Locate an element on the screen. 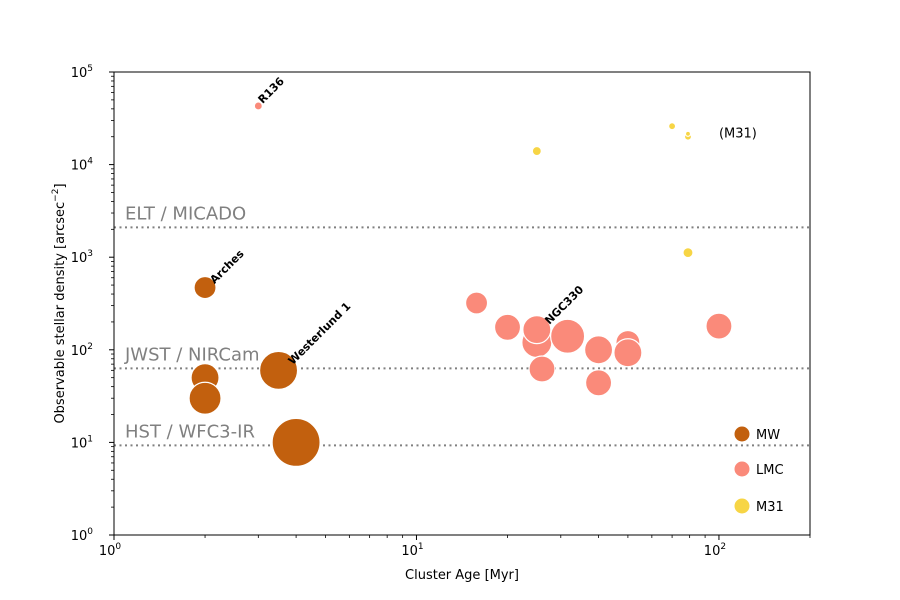 The height and width of the screenshot is (600, 900). y-tick-label: 104 is located at coordinates (82, 165).